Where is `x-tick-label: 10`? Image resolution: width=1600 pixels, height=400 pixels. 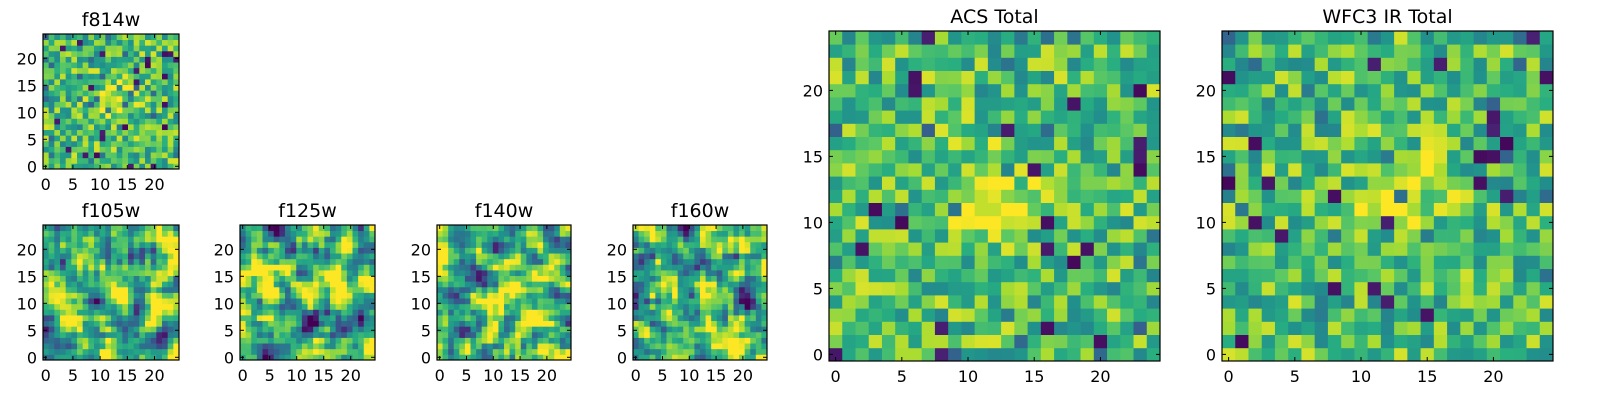 x-tick-label: 10 is located at coordinates (968, 376).